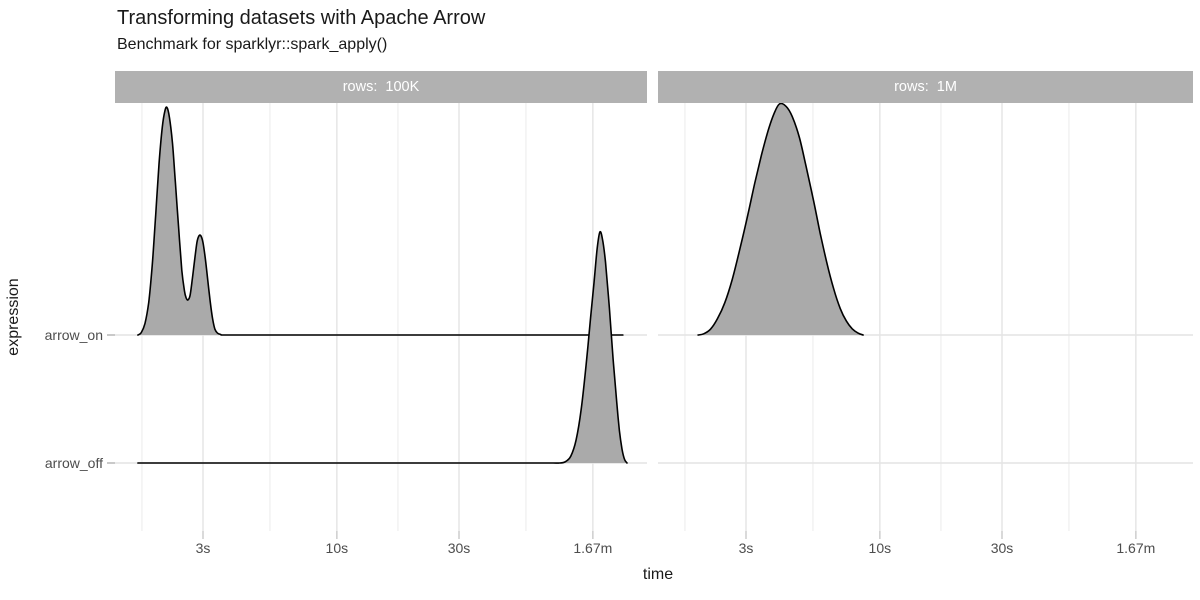 This screenshot has width=1200, height=600. I want to click on y-label-arrow-off: arrow_off, so click(73, 463).